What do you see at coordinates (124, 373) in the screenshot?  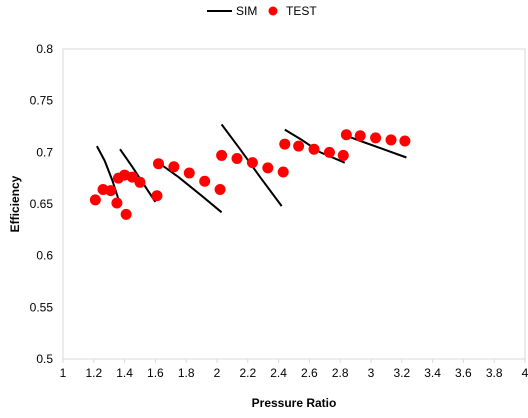 I see `x-tick-label: 1.4` at bounding box center [124, 373].